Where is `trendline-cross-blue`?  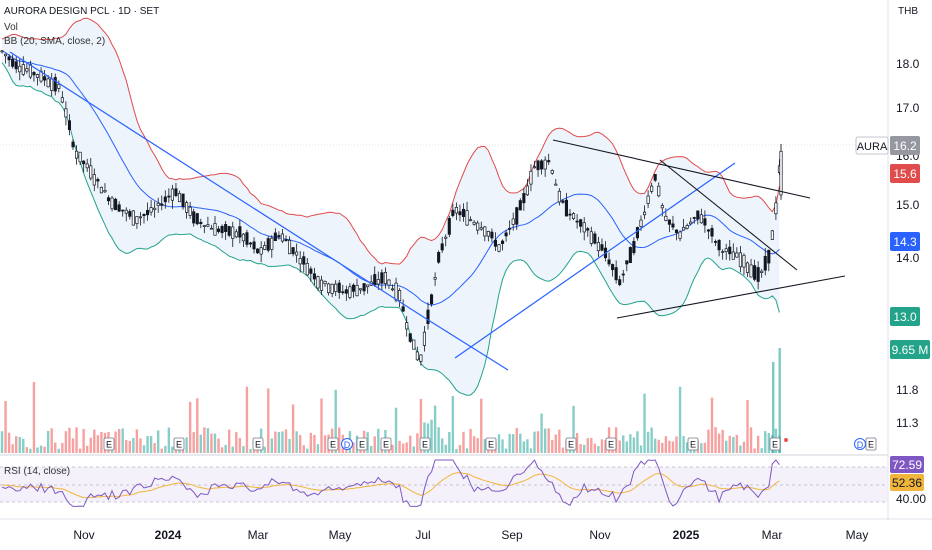 trendline-cross-blue is located at coordinates (466, 344).